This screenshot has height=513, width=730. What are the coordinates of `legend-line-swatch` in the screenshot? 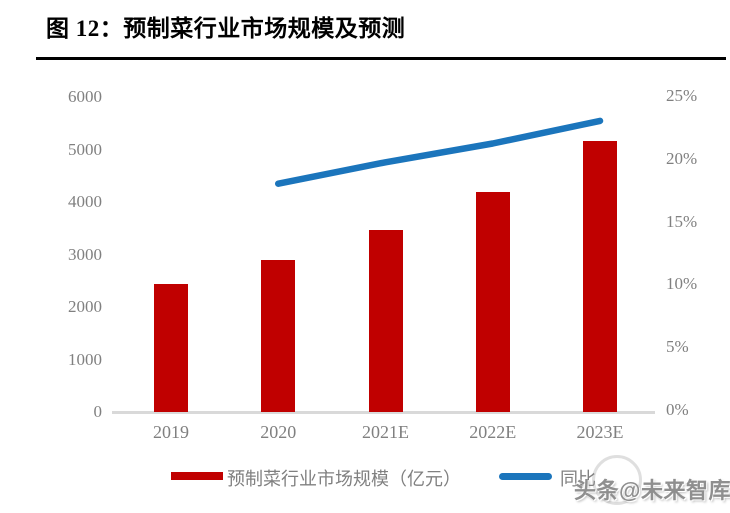 It's located at (525, 476).